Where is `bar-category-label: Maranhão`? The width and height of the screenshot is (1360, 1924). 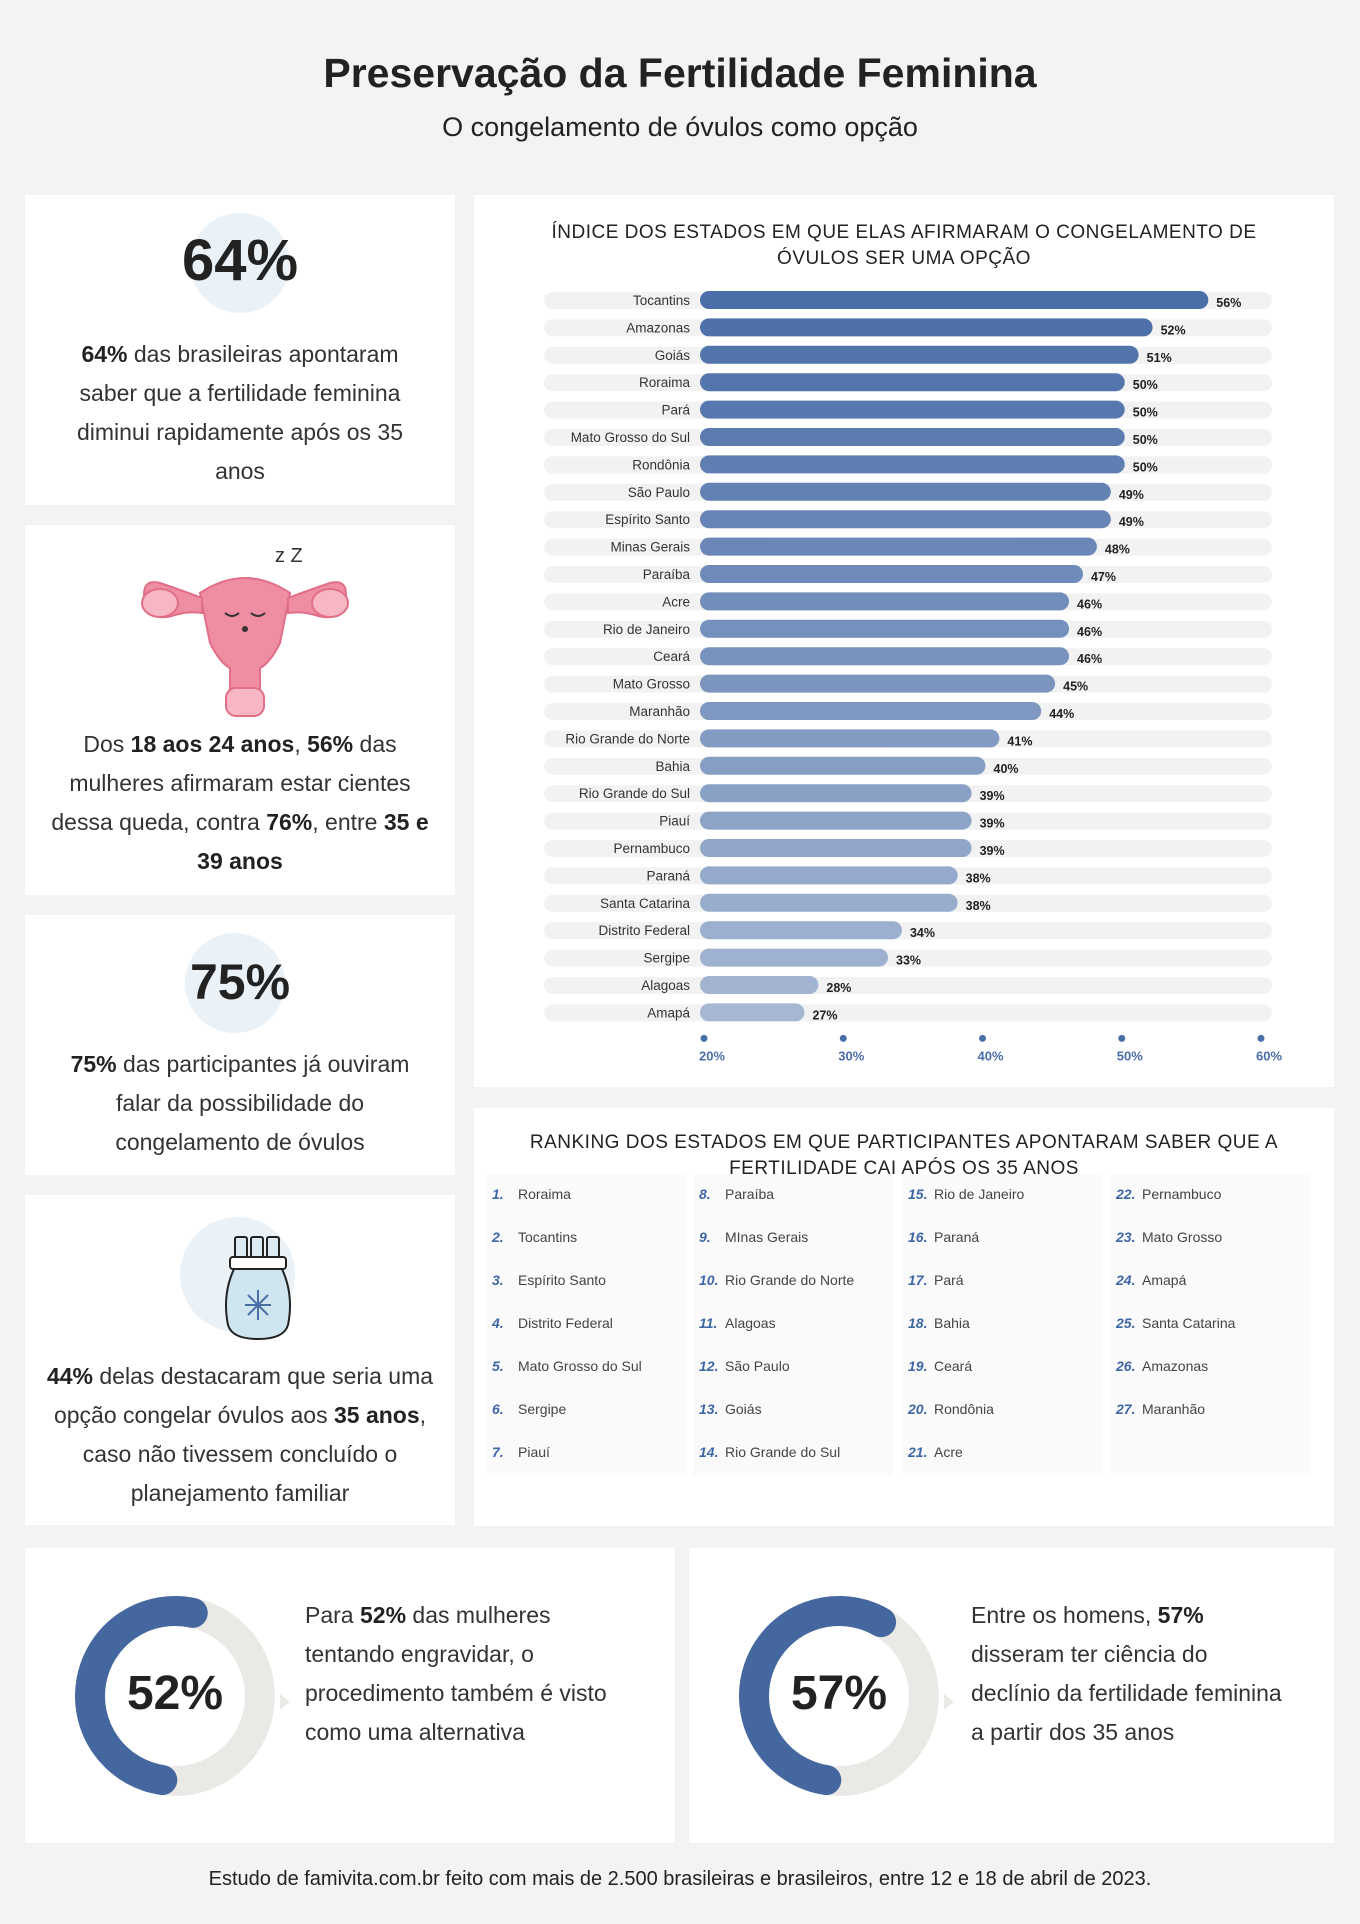 bar-category-label: Maranhão is located at coordinates (659, 711).